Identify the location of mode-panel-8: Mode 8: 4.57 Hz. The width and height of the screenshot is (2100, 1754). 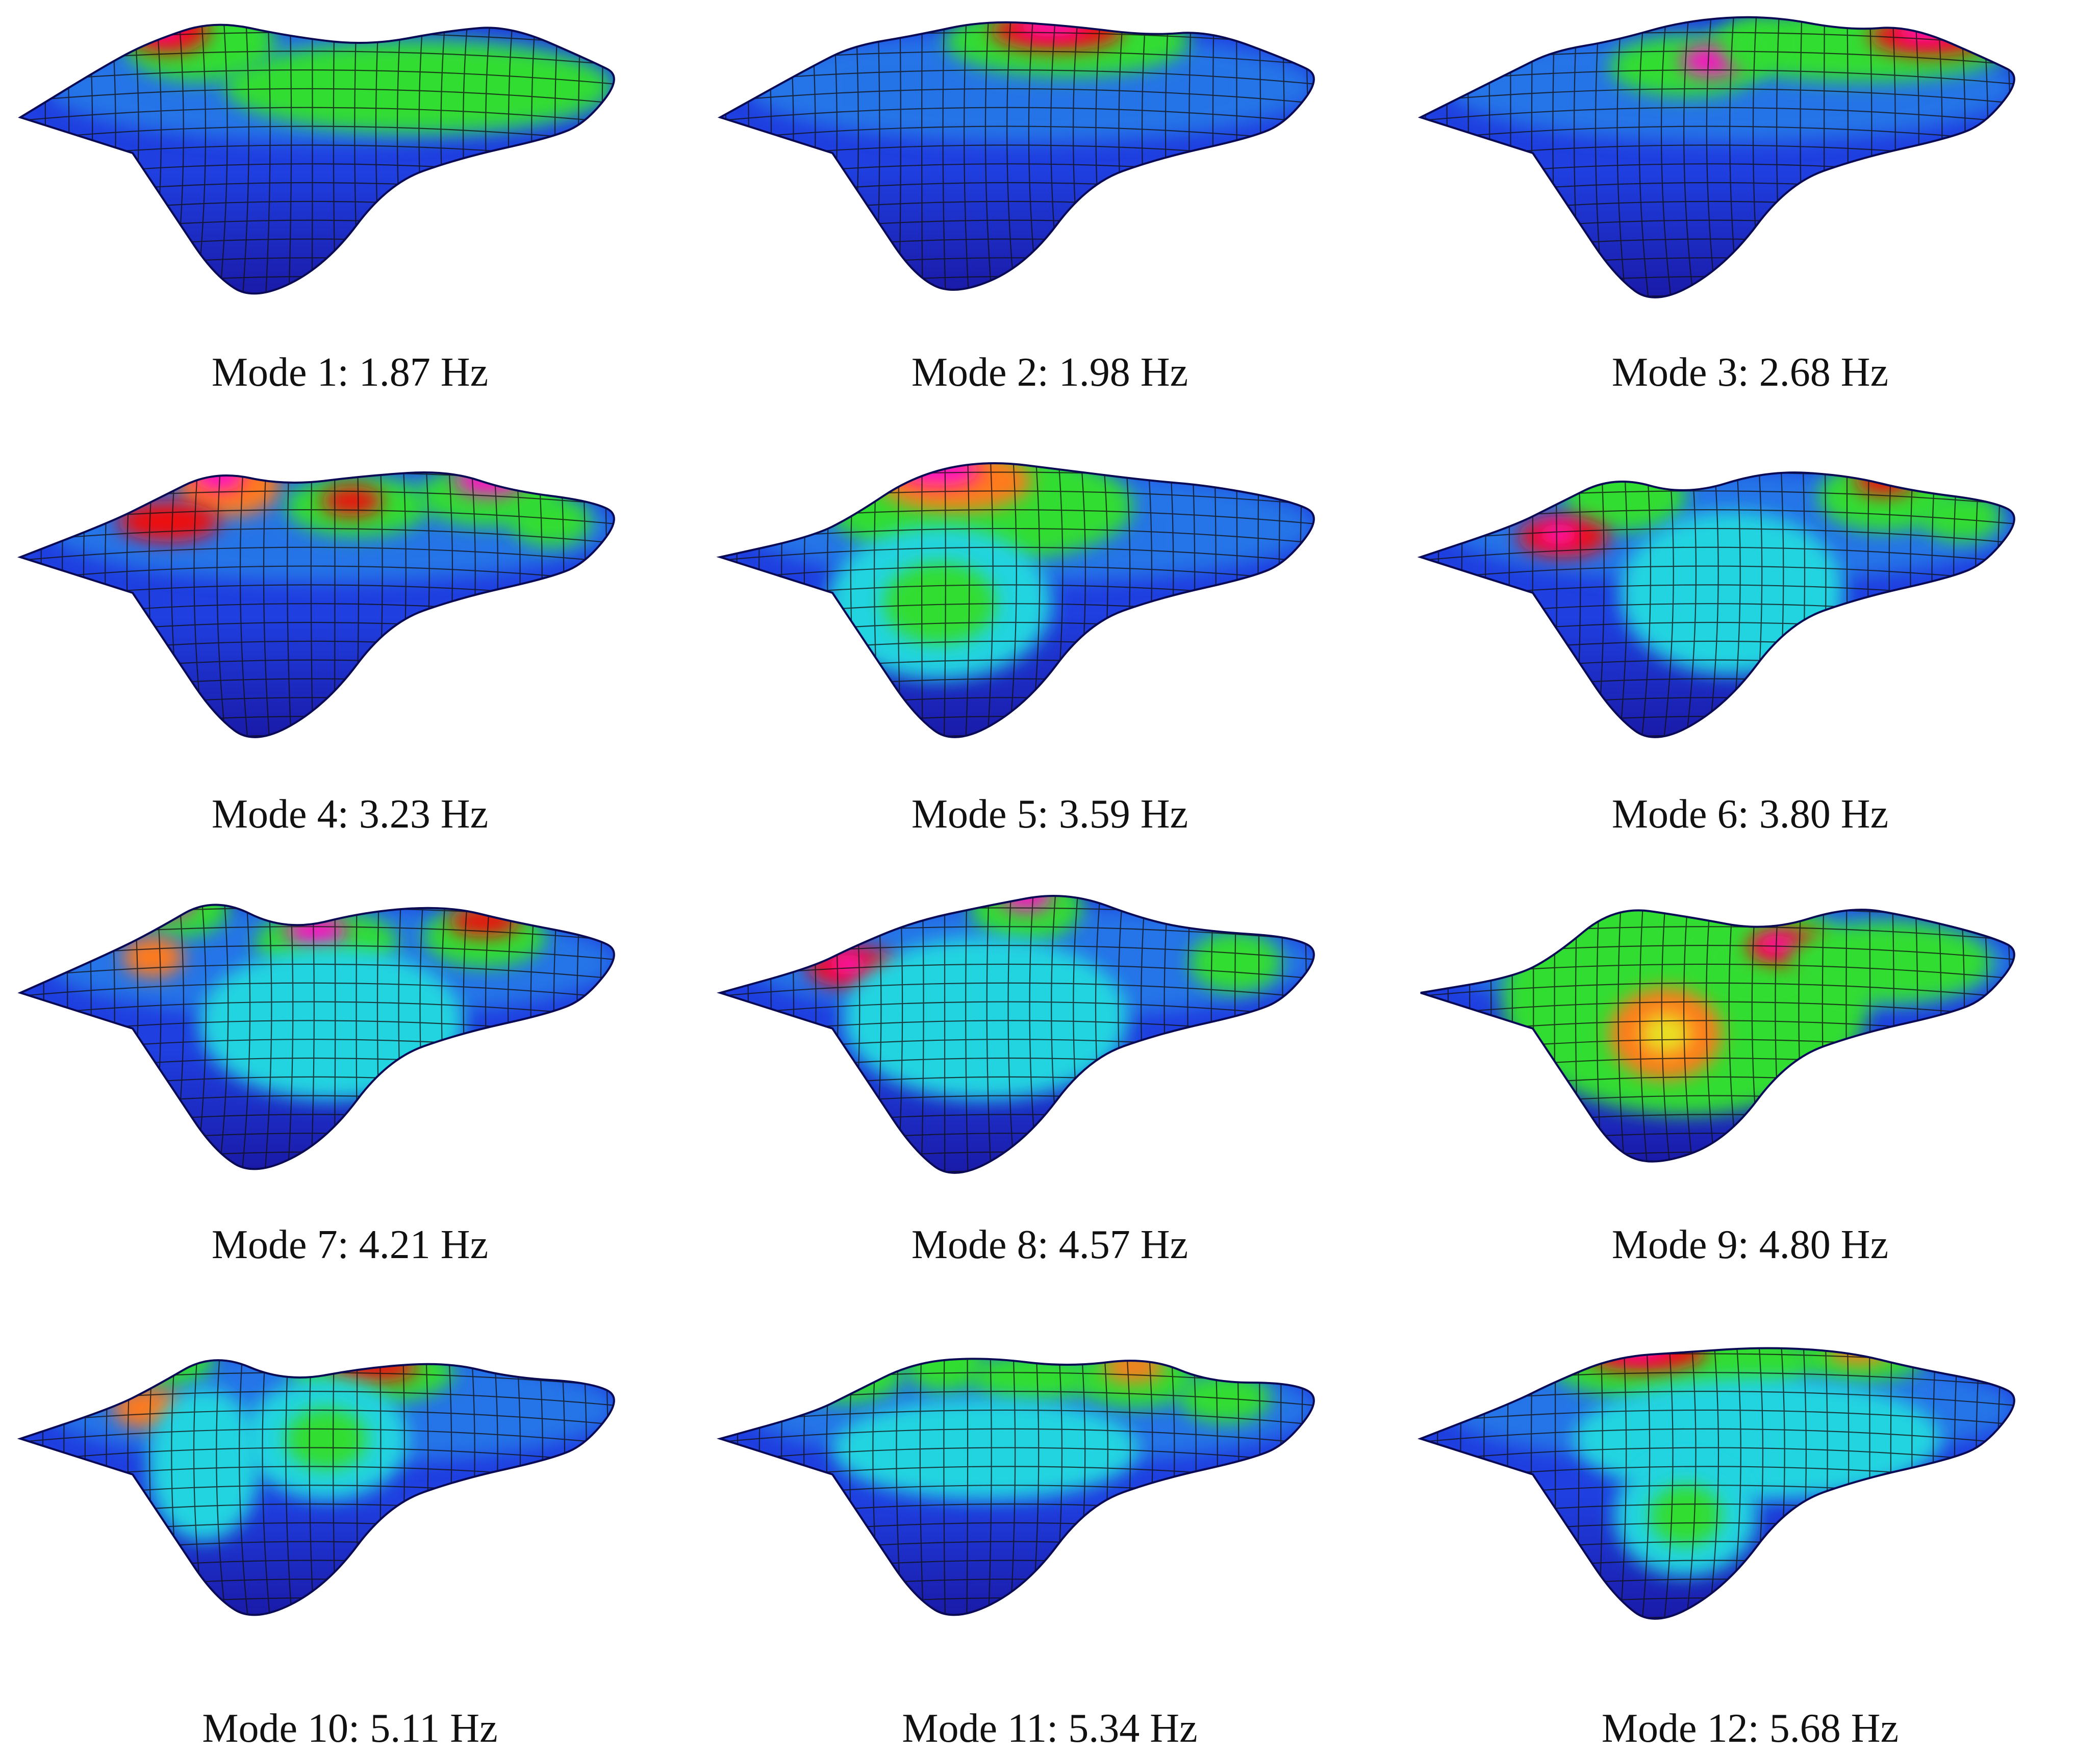
(1050, 1072).